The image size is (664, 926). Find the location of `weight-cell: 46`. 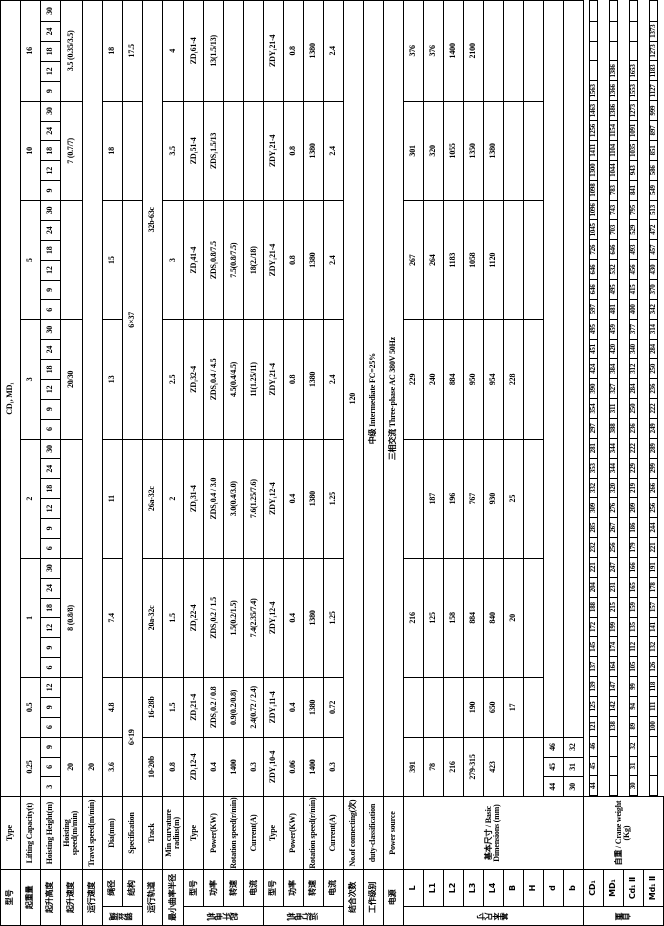

weight-cell: 46 is located at coordinates (593, 746).